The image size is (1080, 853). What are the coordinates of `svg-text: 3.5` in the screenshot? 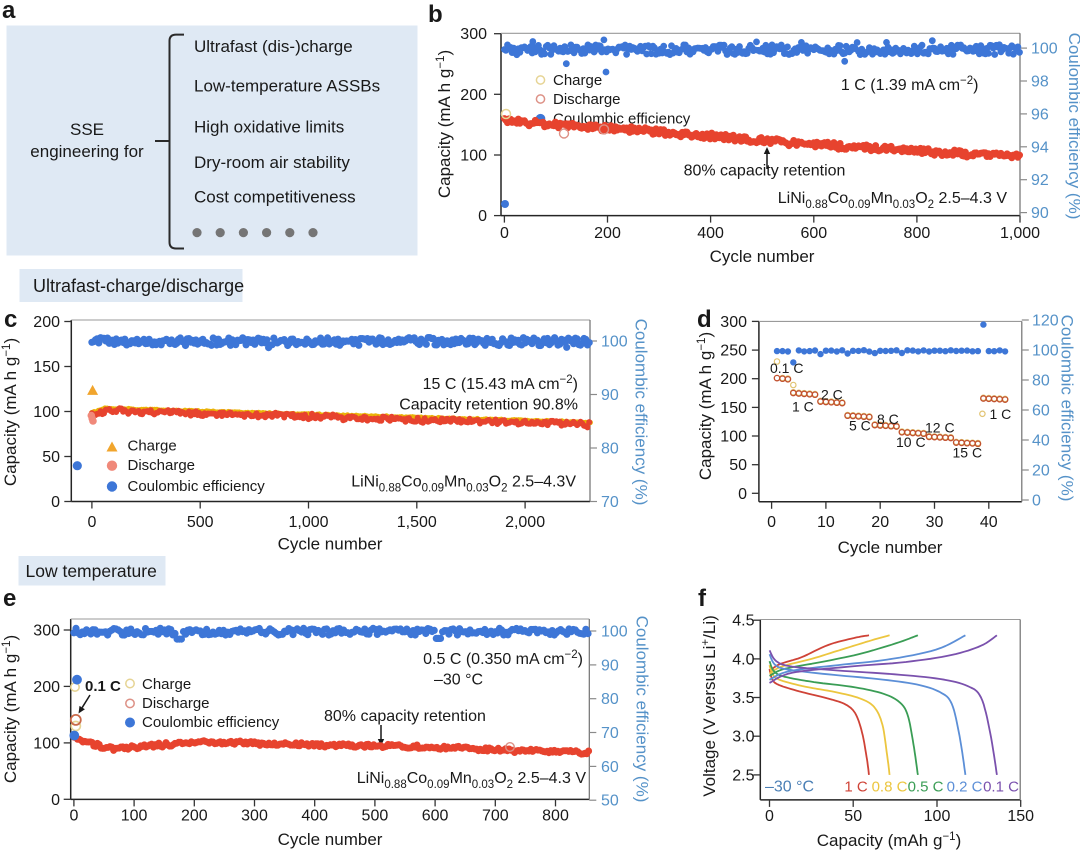 It's located at (743, 698).